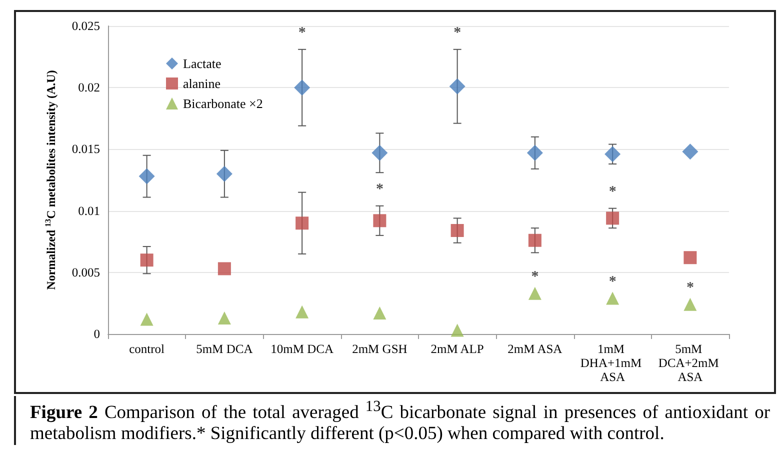 This screenshot has width=780, height=465. Describe the element at coordinates (202, 63) in the screenshot. I see `legend-label: Lactate` at that location.